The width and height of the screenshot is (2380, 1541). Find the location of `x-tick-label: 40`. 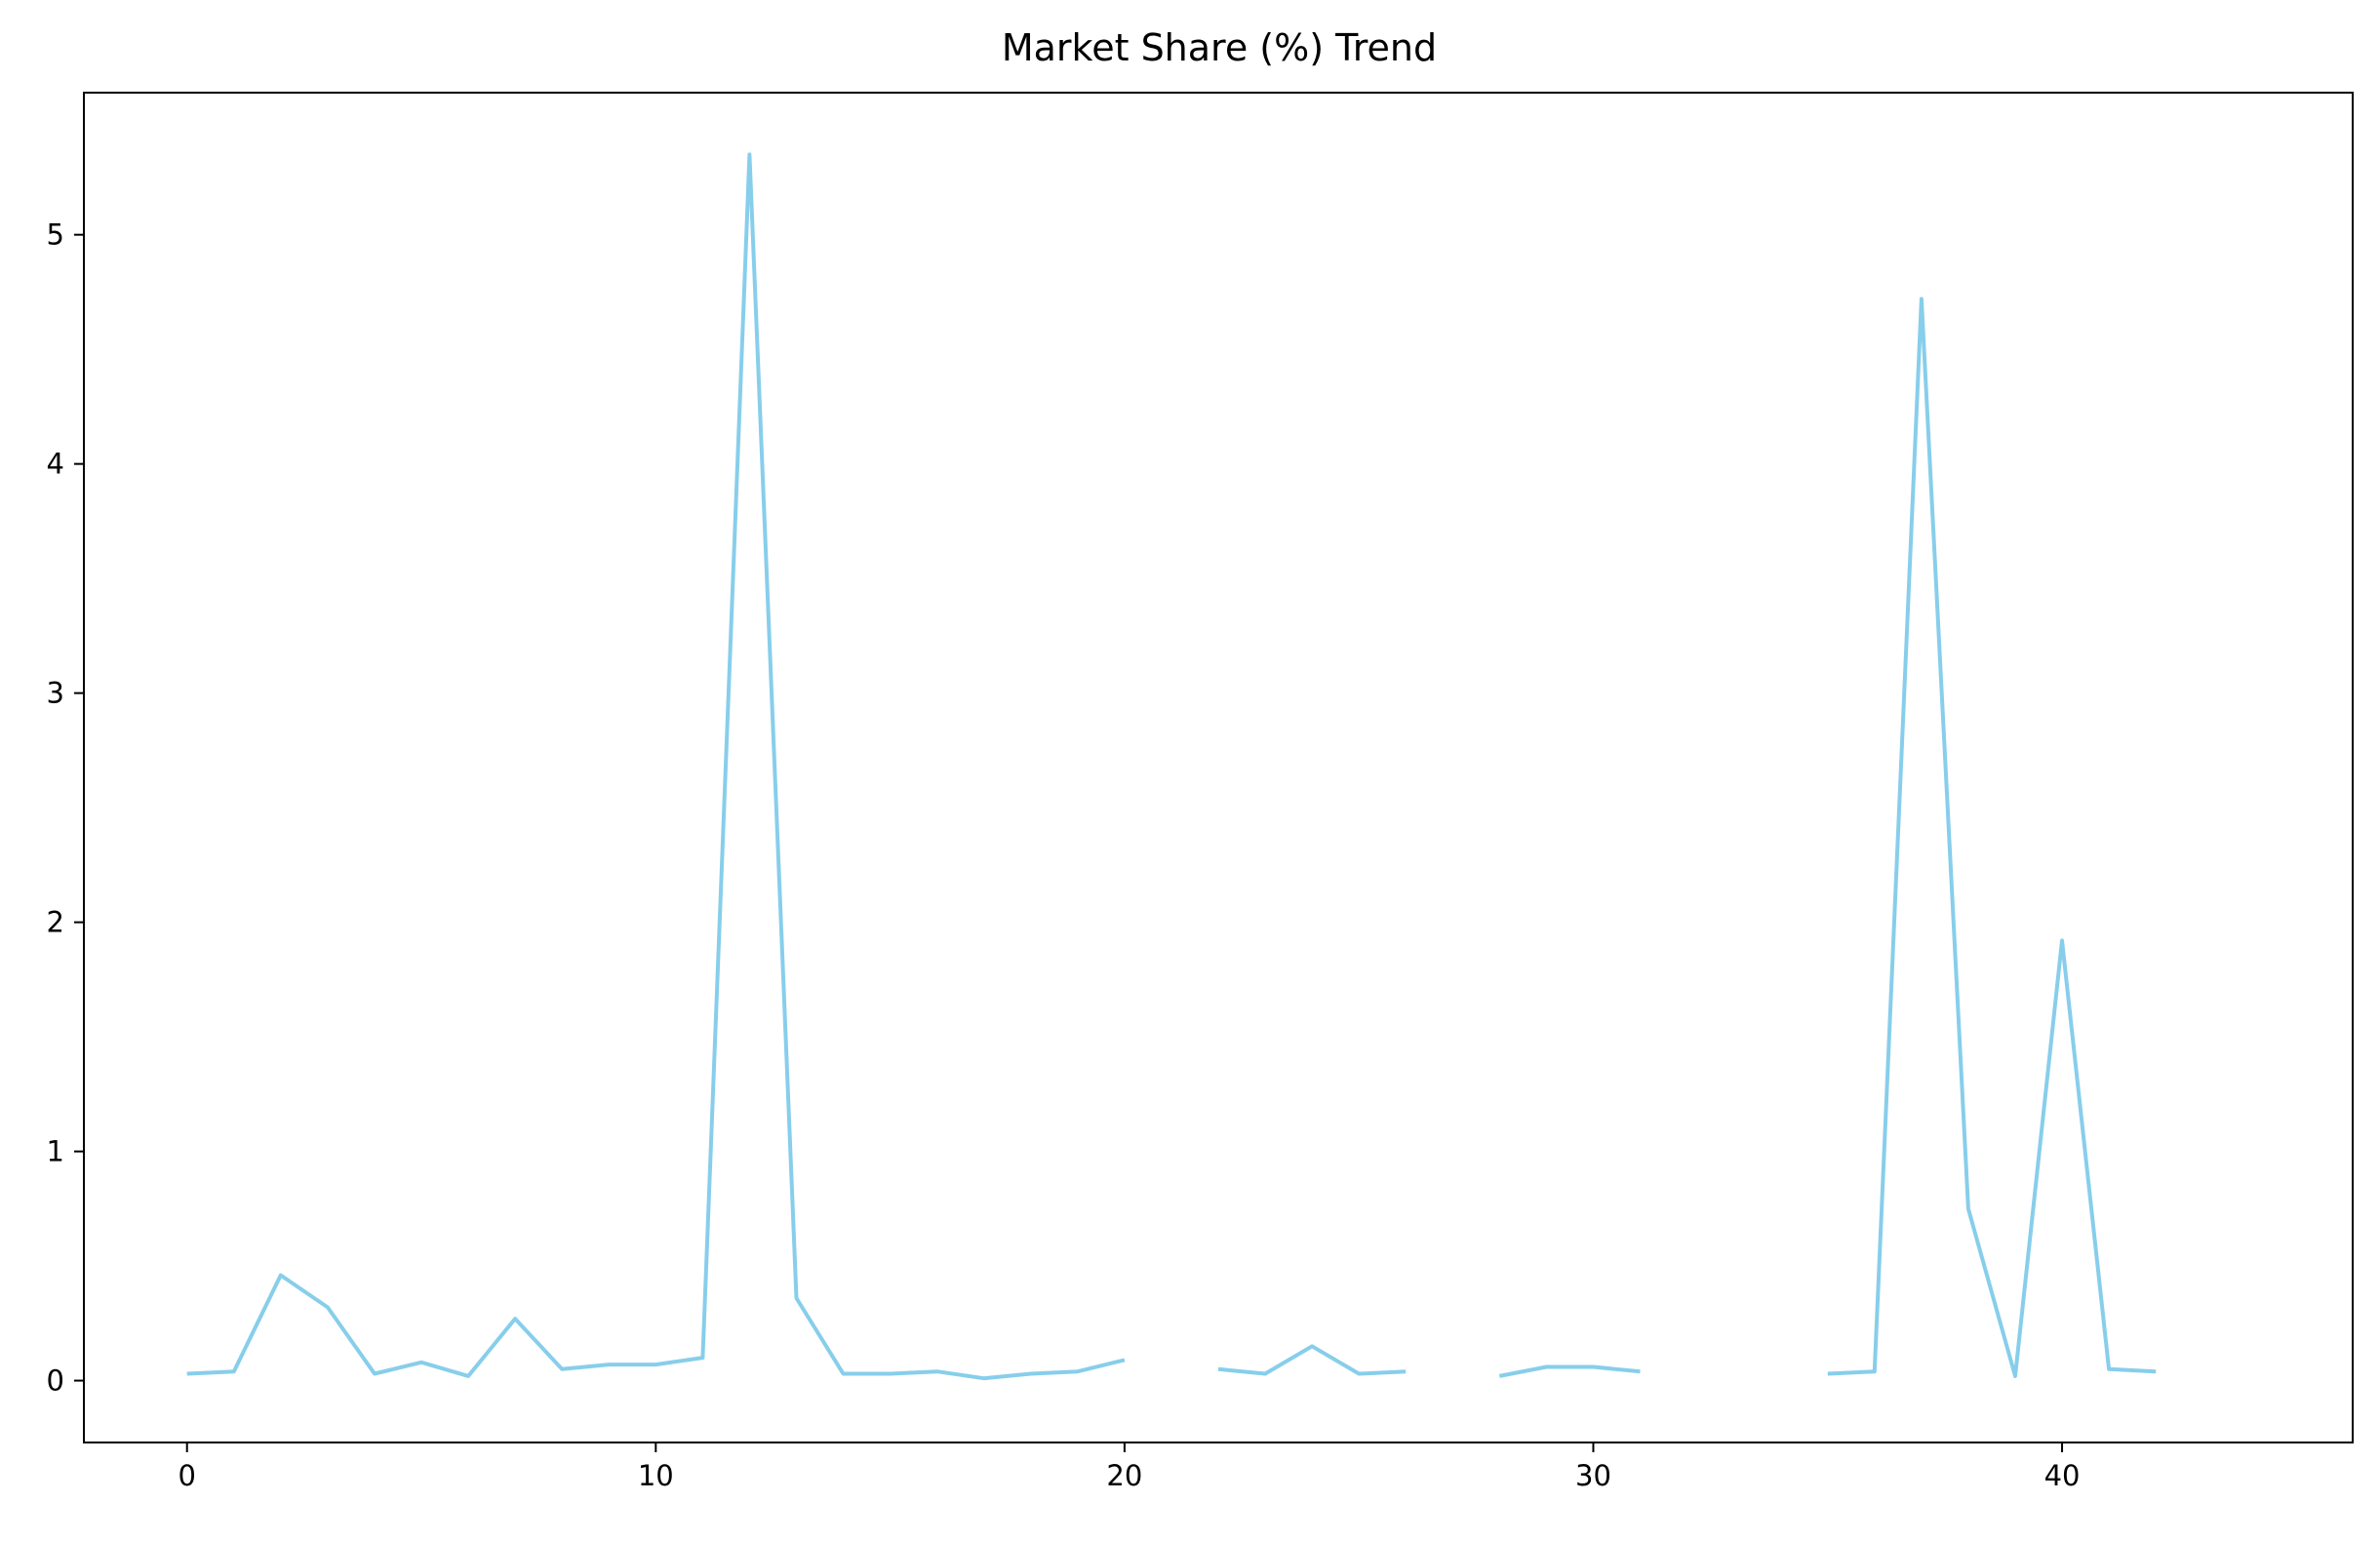

x-tick-label: 40 is located at coordinates (2062, 1475).